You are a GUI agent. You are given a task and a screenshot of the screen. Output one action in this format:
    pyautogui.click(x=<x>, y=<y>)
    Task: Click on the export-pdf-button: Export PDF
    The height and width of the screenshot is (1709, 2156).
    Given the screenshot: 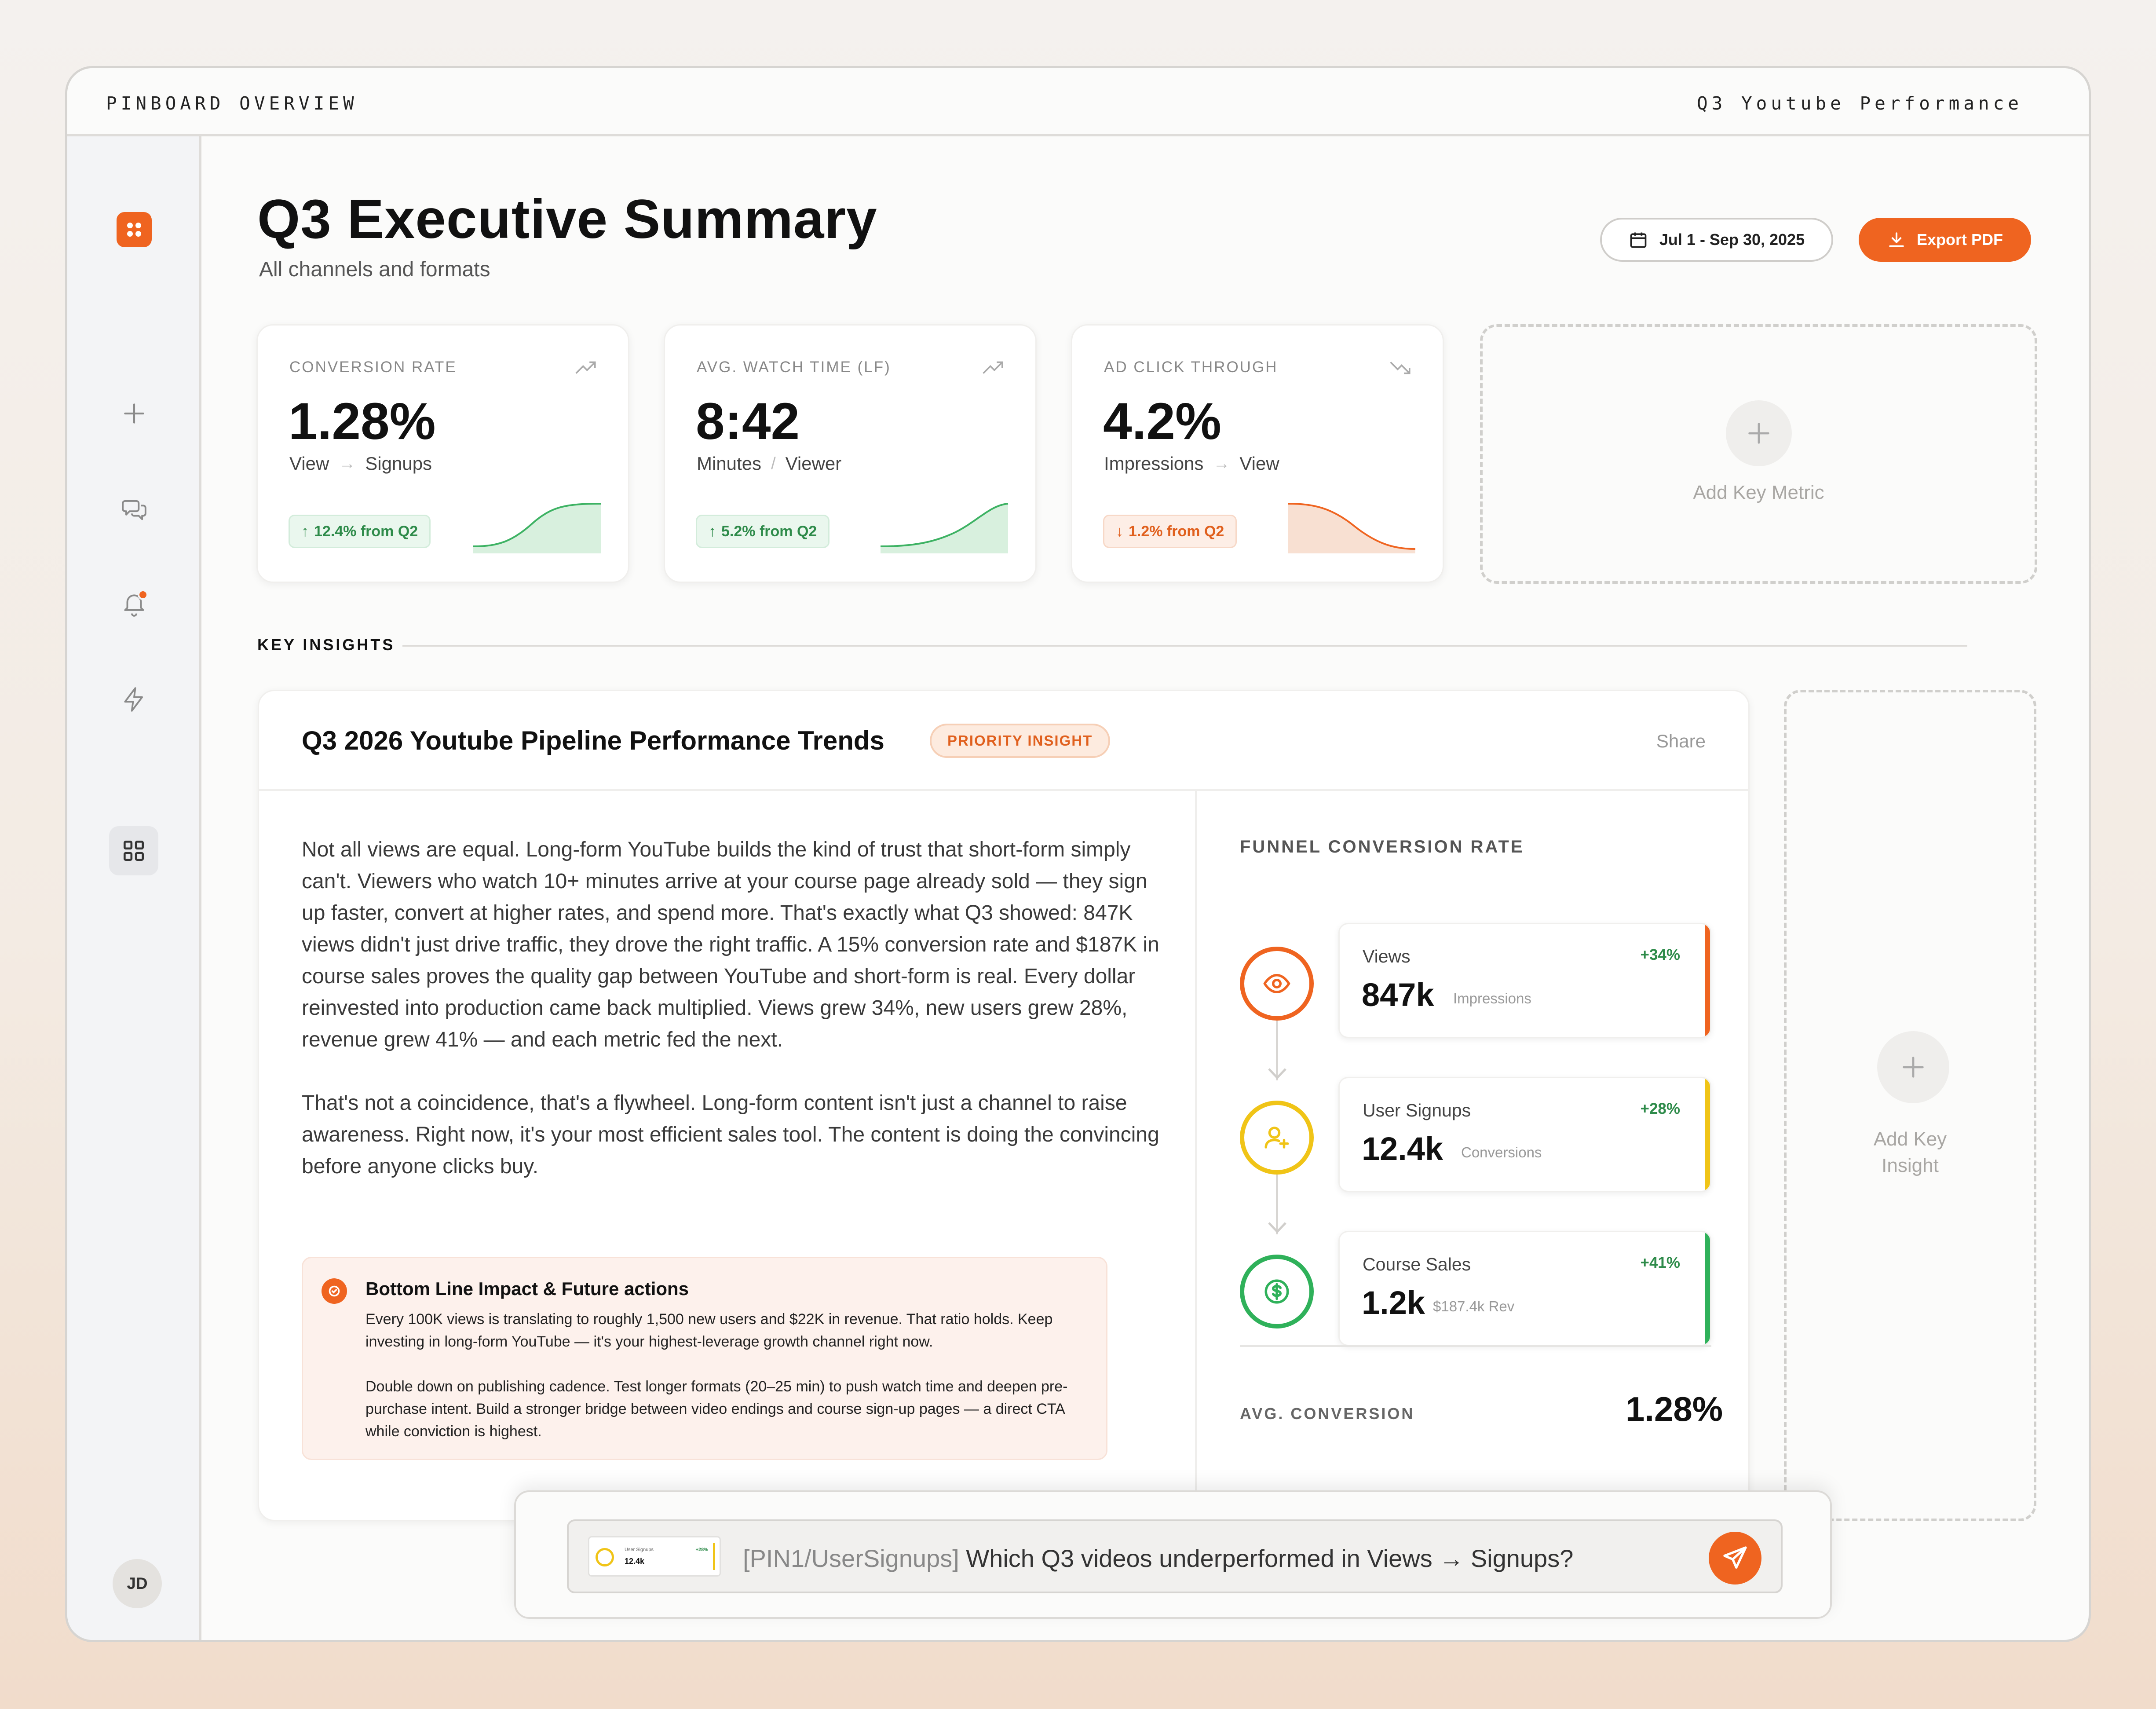 What is the action you would take?
    pyautogui.click(x=1945, y=240)
    